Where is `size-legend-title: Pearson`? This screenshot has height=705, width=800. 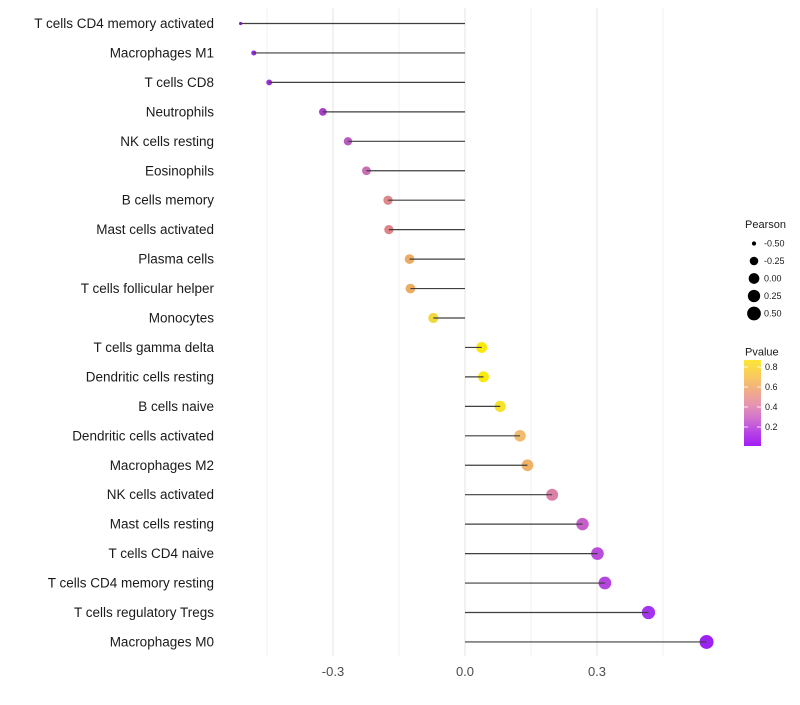 size-legend-title: Pearson is located at coordinates (765, 225).